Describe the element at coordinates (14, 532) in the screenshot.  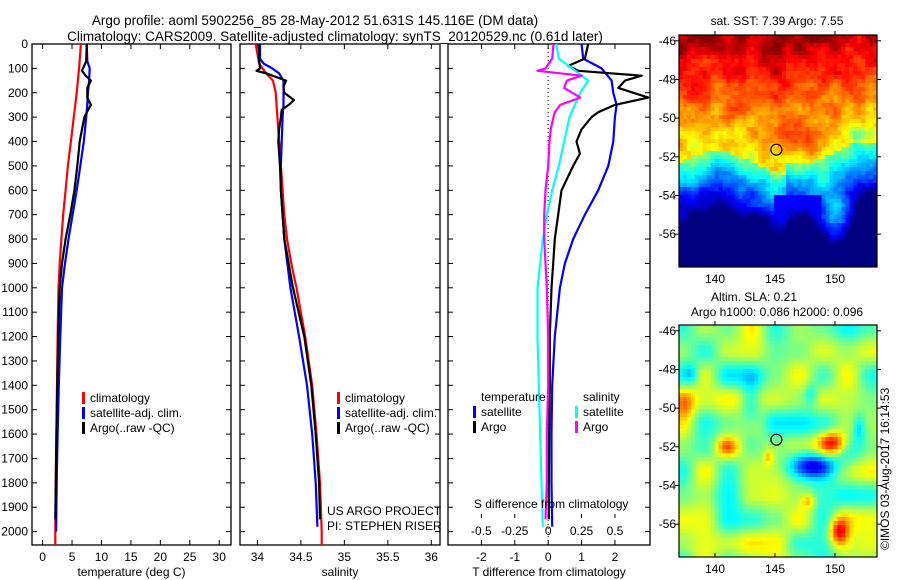
I see `y-tick-label: 2000` at that location.